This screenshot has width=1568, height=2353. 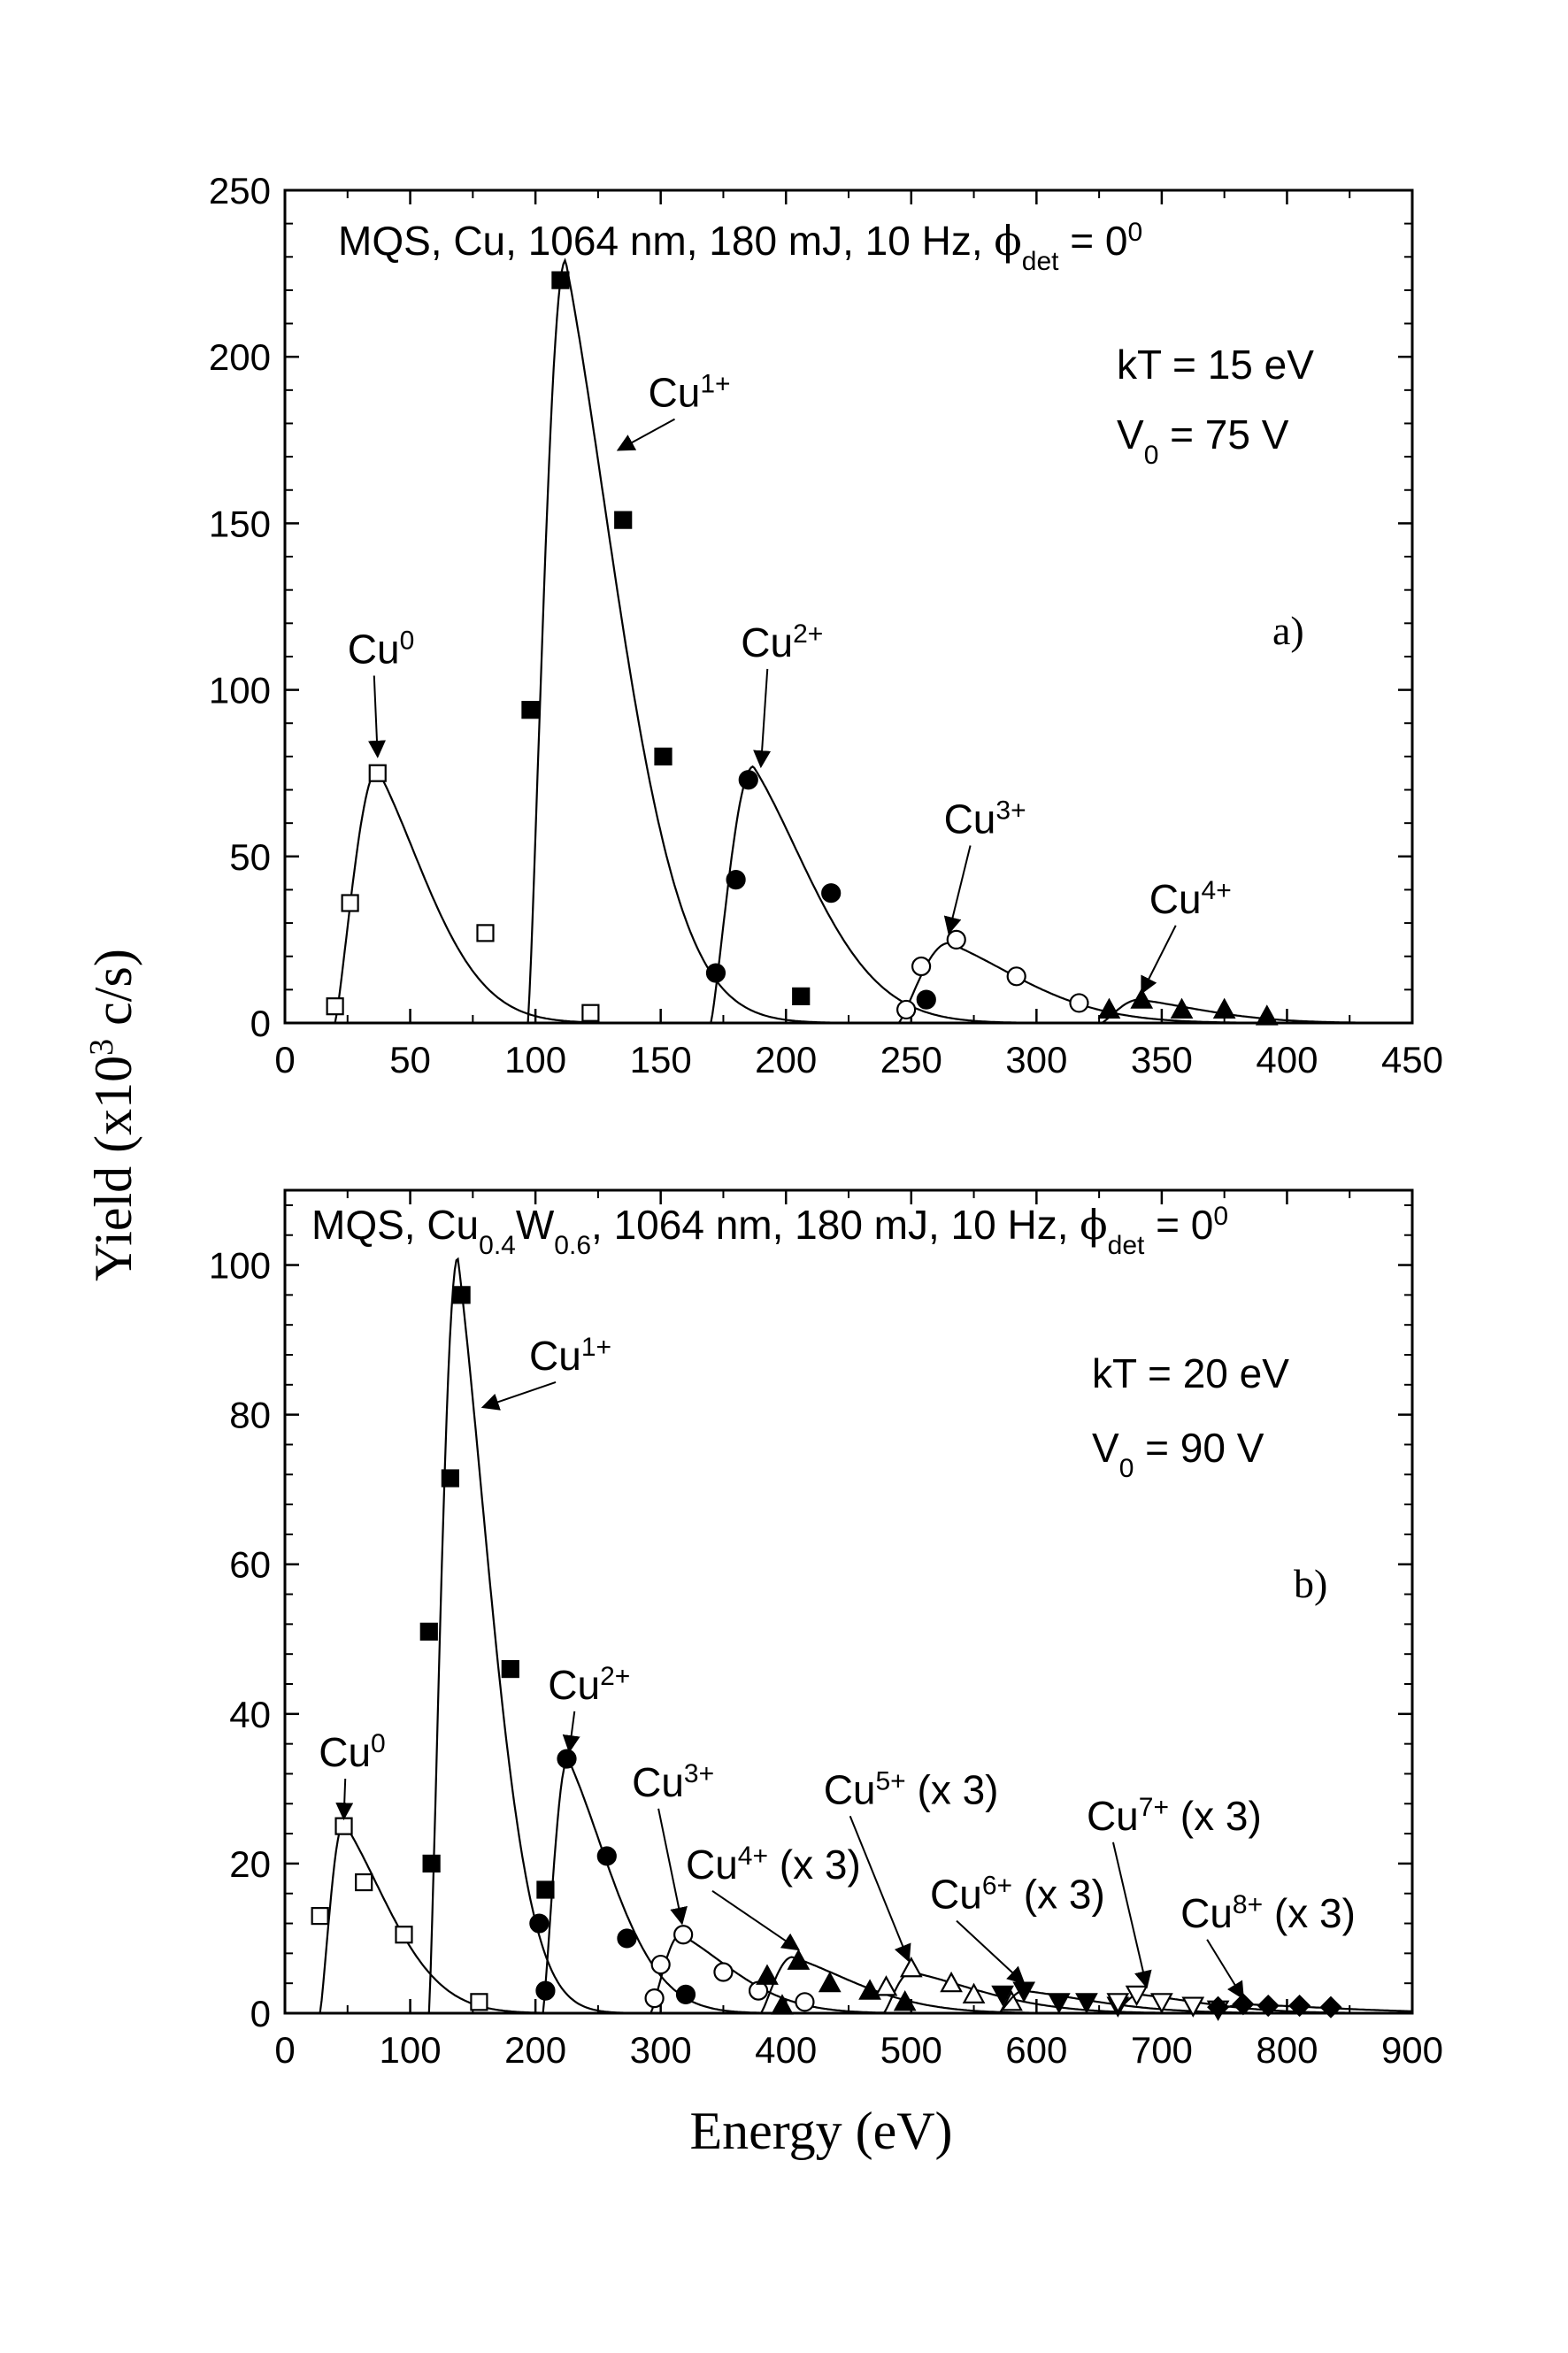 I want to click on x-tick-label: 700, so click(x=1162, y=2050).